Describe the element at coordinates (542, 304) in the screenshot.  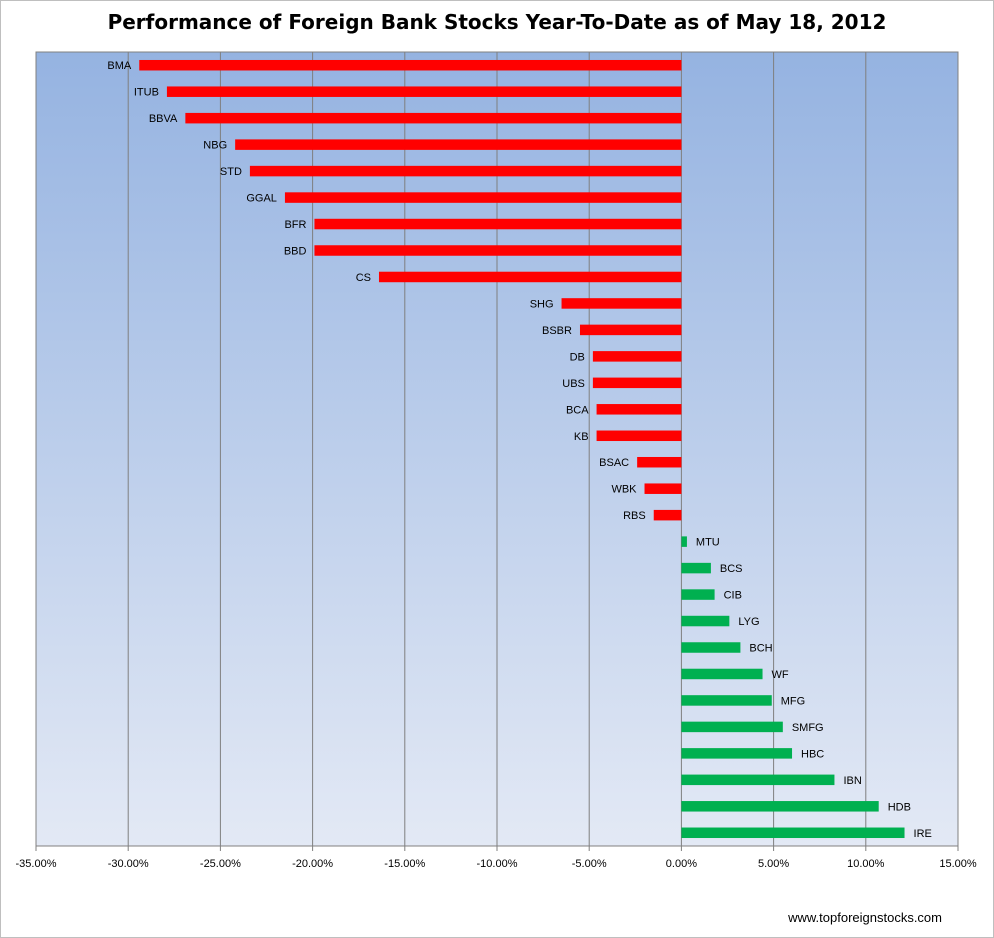
I see `bar-label: SHG` at that location.